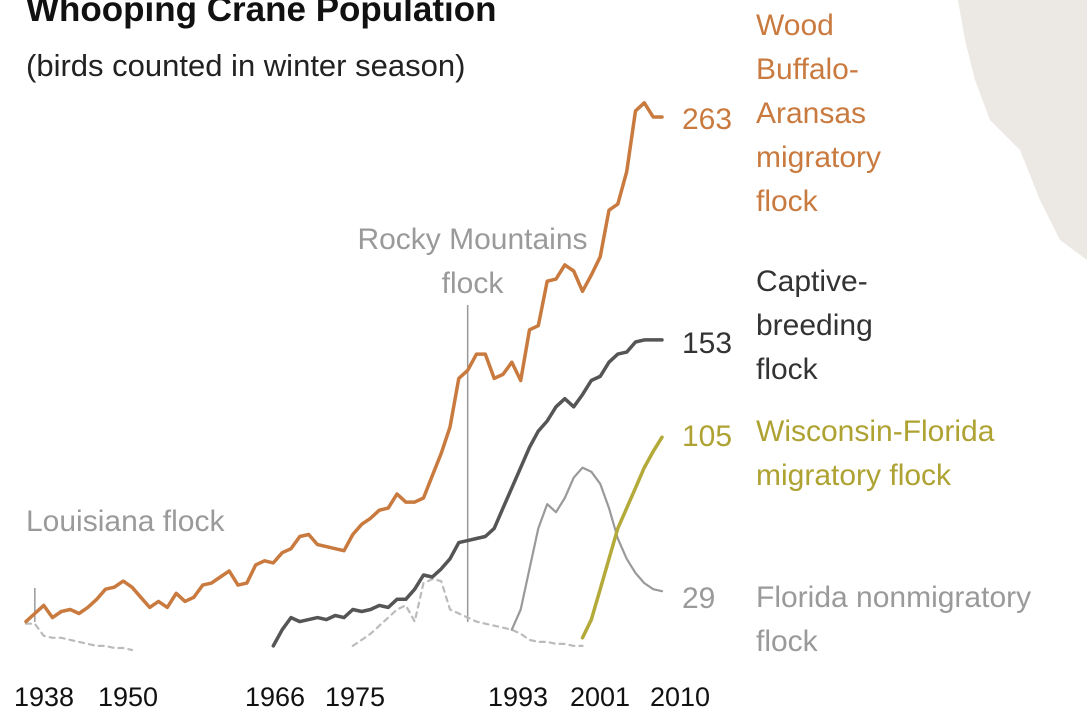 The width and height of the screenshot is (1087, 714). What do you see at coordinates (246, 65) in the screenshot?
I see `chart-subtitle: (birds counted in winter season)` at bounding box center [246, 65].